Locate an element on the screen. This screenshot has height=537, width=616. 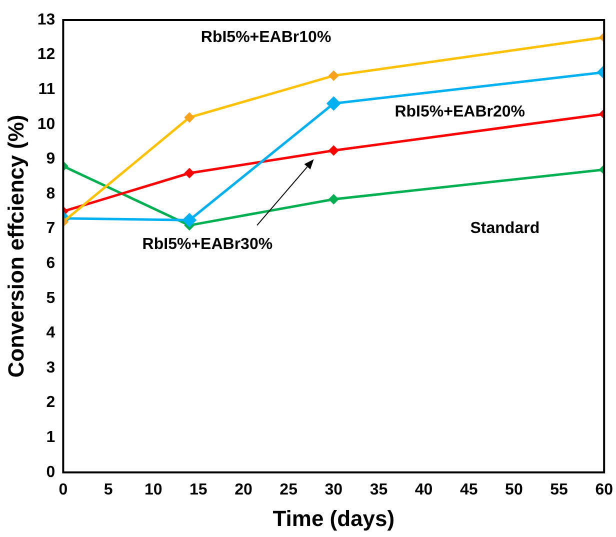
y-tick-label: 8 is located at coordinates (51, 193).